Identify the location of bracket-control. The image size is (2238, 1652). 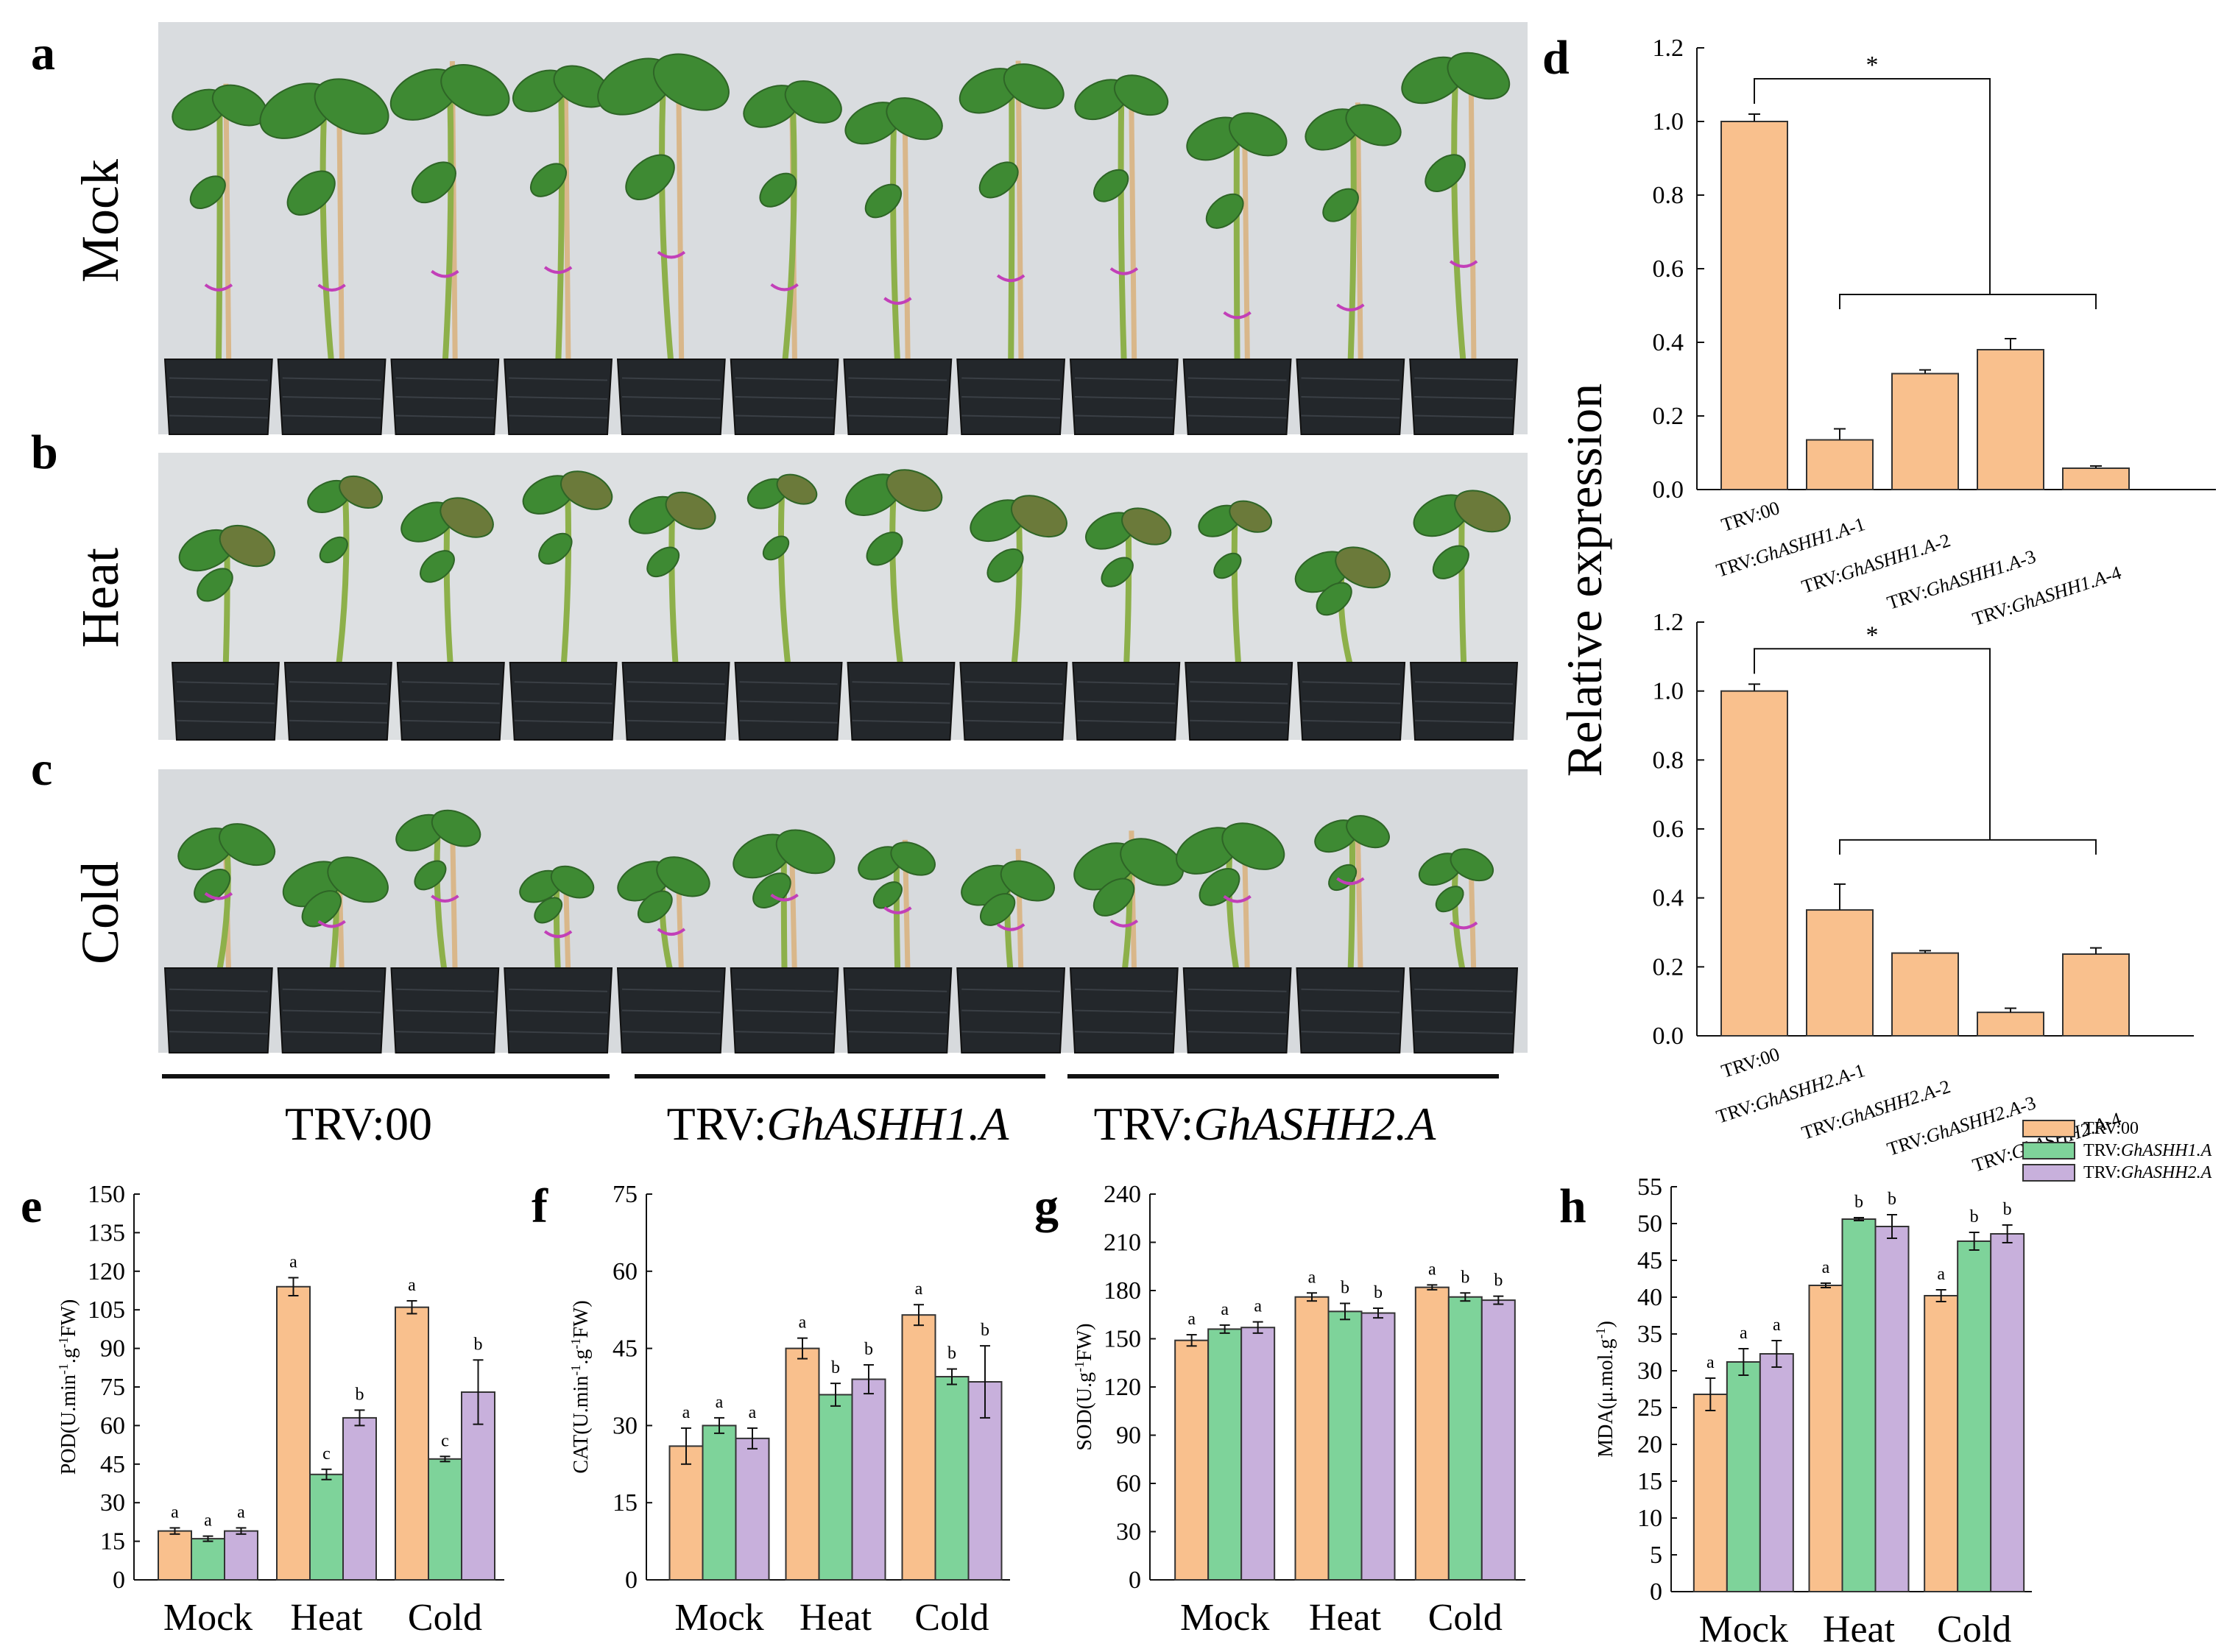
(1872, 744).